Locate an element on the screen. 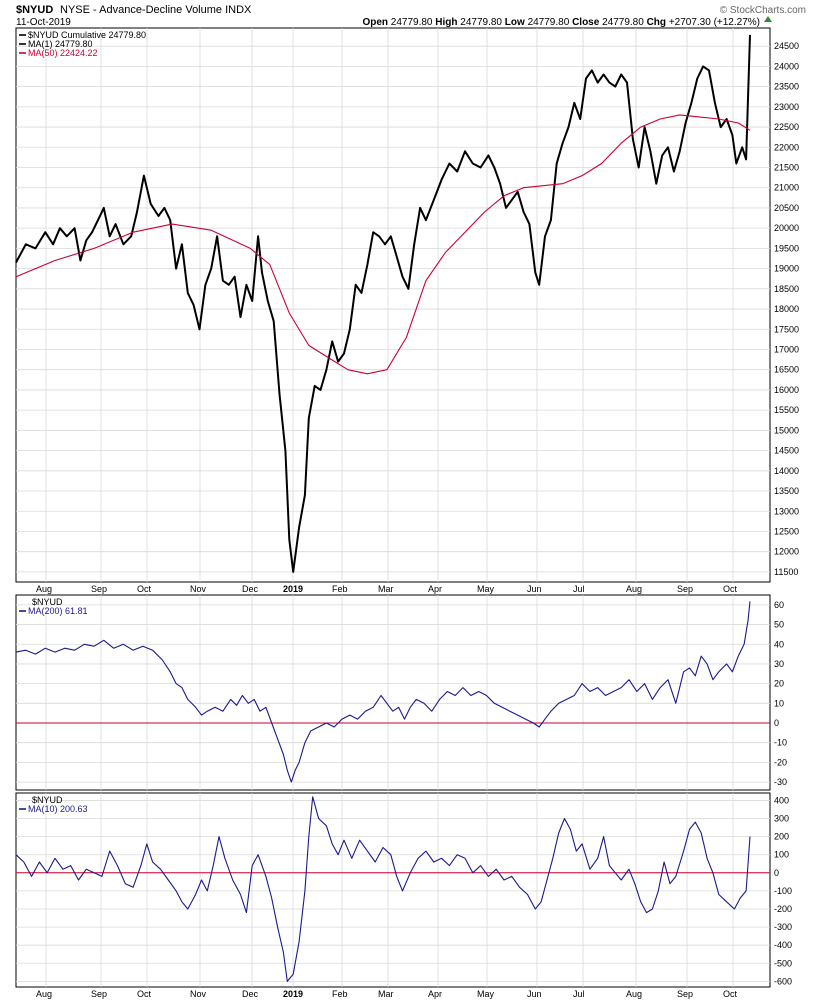 The image size is (820, 1000). chg-label: Chg is located at coordinates (656, 22).